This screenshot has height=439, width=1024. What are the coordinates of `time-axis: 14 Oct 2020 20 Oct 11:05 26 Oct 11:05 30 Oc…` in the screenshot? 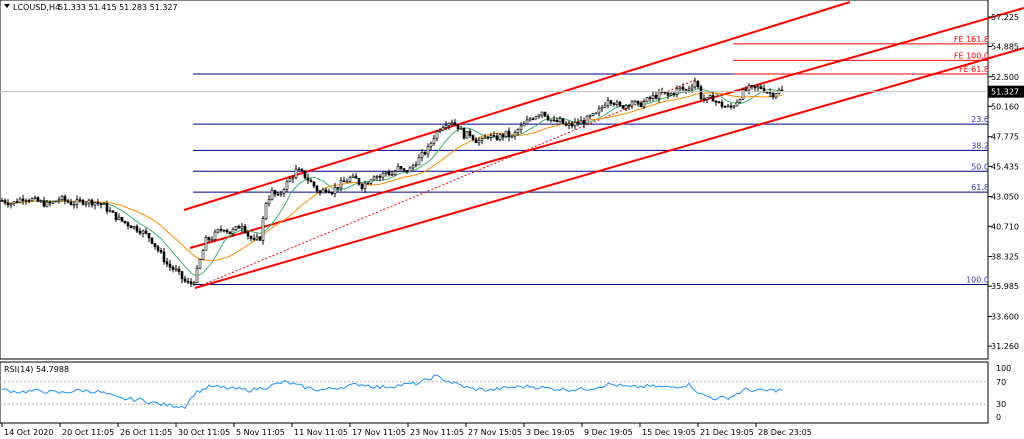 It's located at (406, 430).